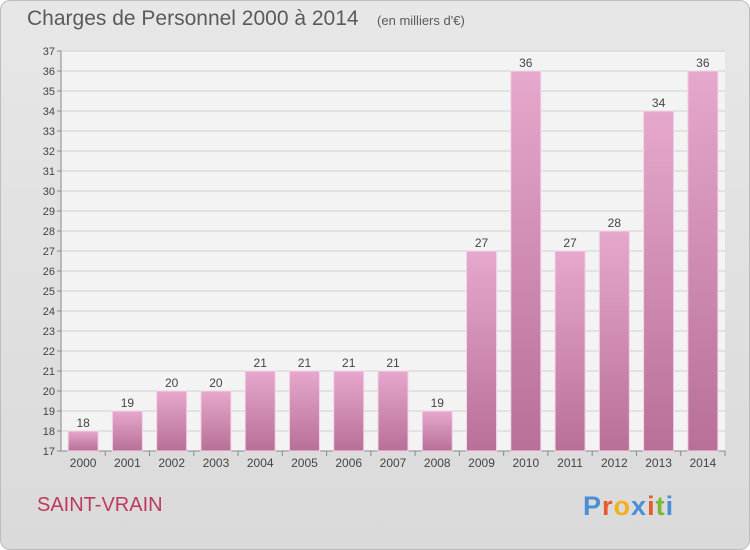  I want to click on x-tick-label-2008: 2008, so click(437, 463).